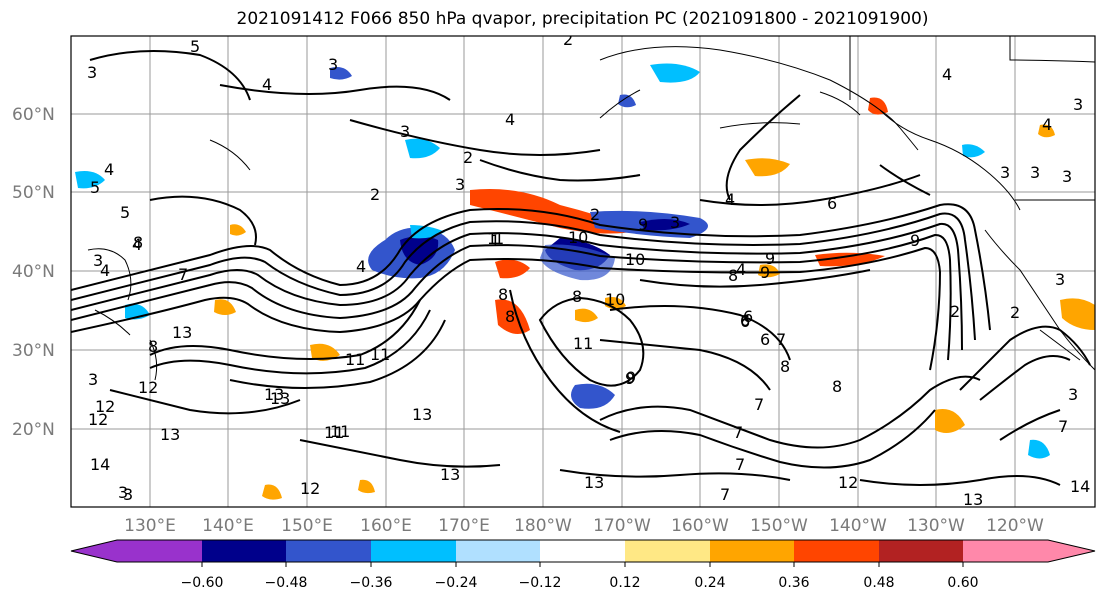  What do you see at coordinates (371, 583) in the screenshot?
I see `colorbar-tick-label: −0.36` at bounding box center [371, 583].